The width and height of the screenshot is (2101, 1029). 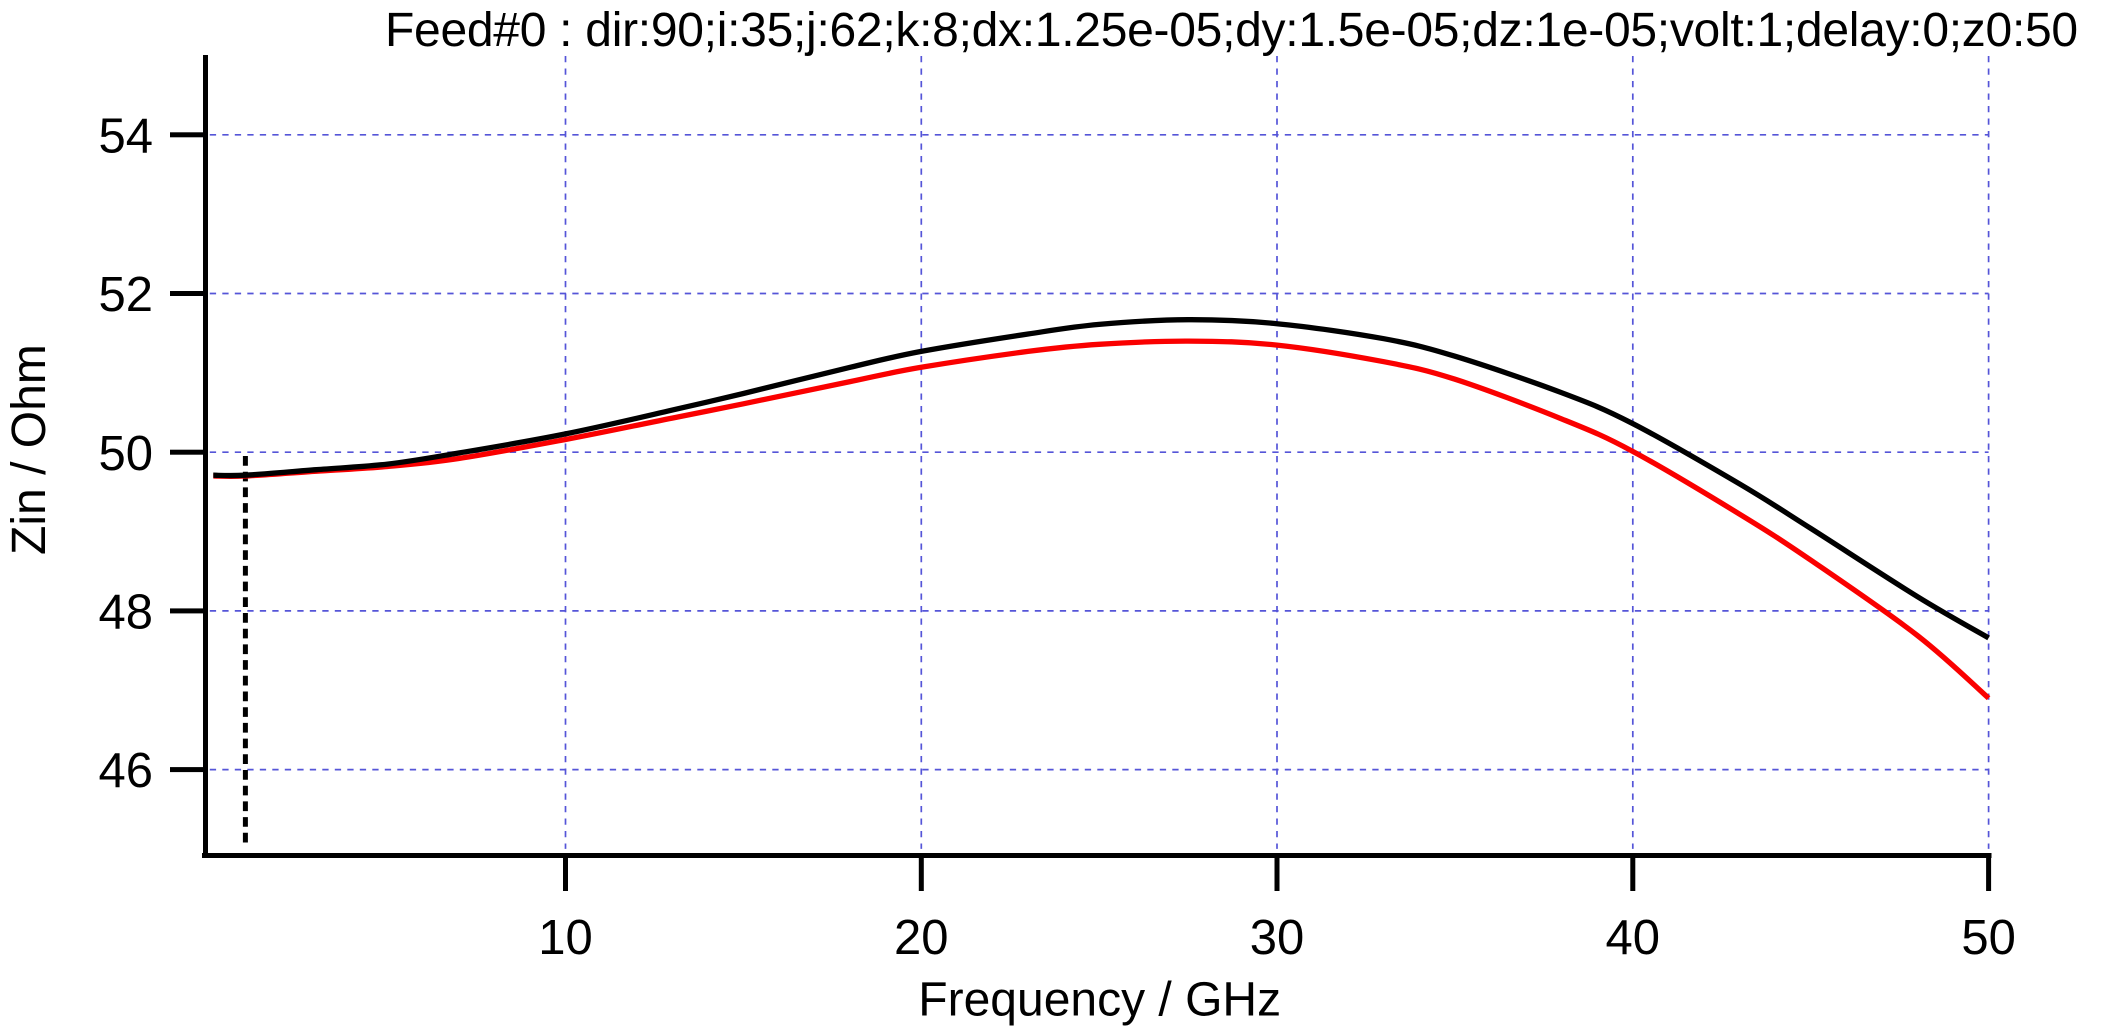 I want to click on svg-text: 54, so click(x=125, y=136).